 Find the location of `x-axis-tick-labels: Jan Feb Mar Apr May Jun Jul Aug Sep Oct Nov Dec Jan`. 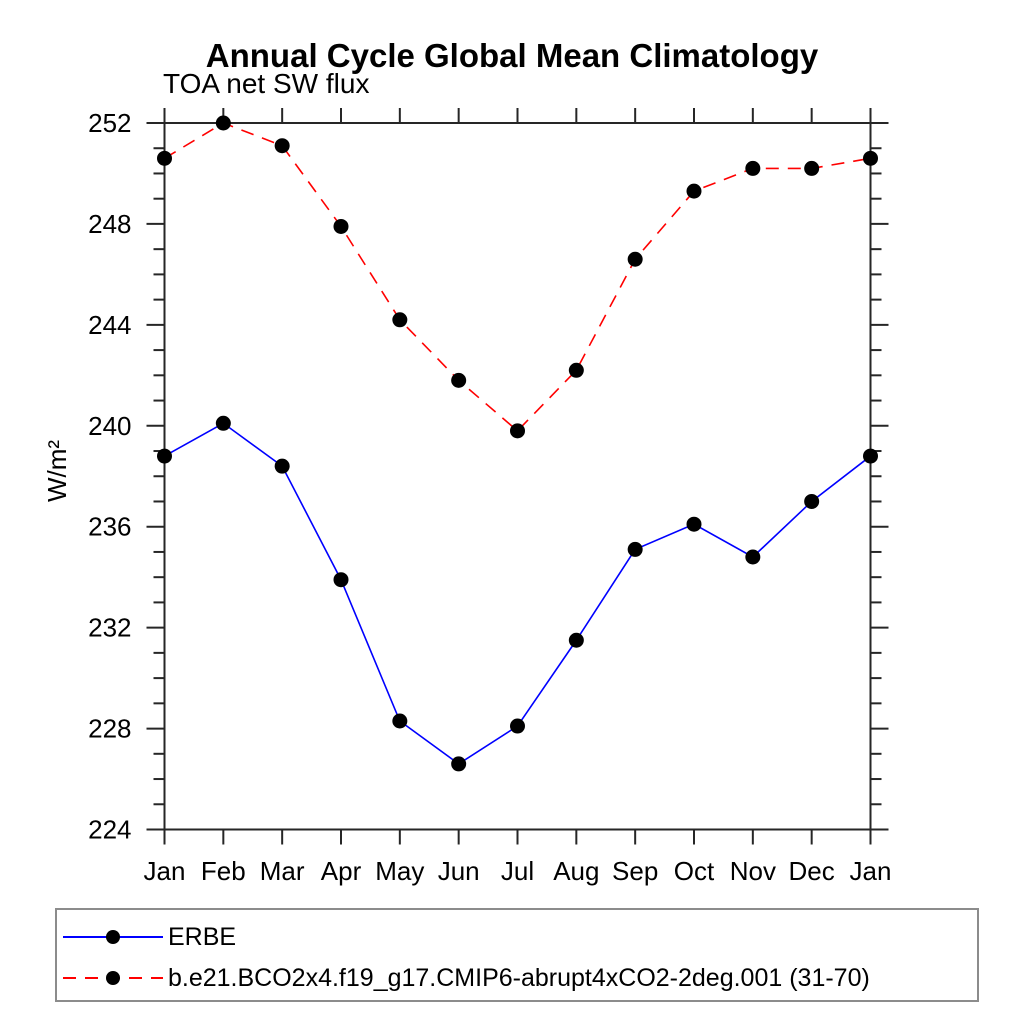

x-axis-tick-labels: Jan Feb Mar Apr May Jun Jul Aug Sep Oct Nov Dec Jan is located at coordinates (518, 871).